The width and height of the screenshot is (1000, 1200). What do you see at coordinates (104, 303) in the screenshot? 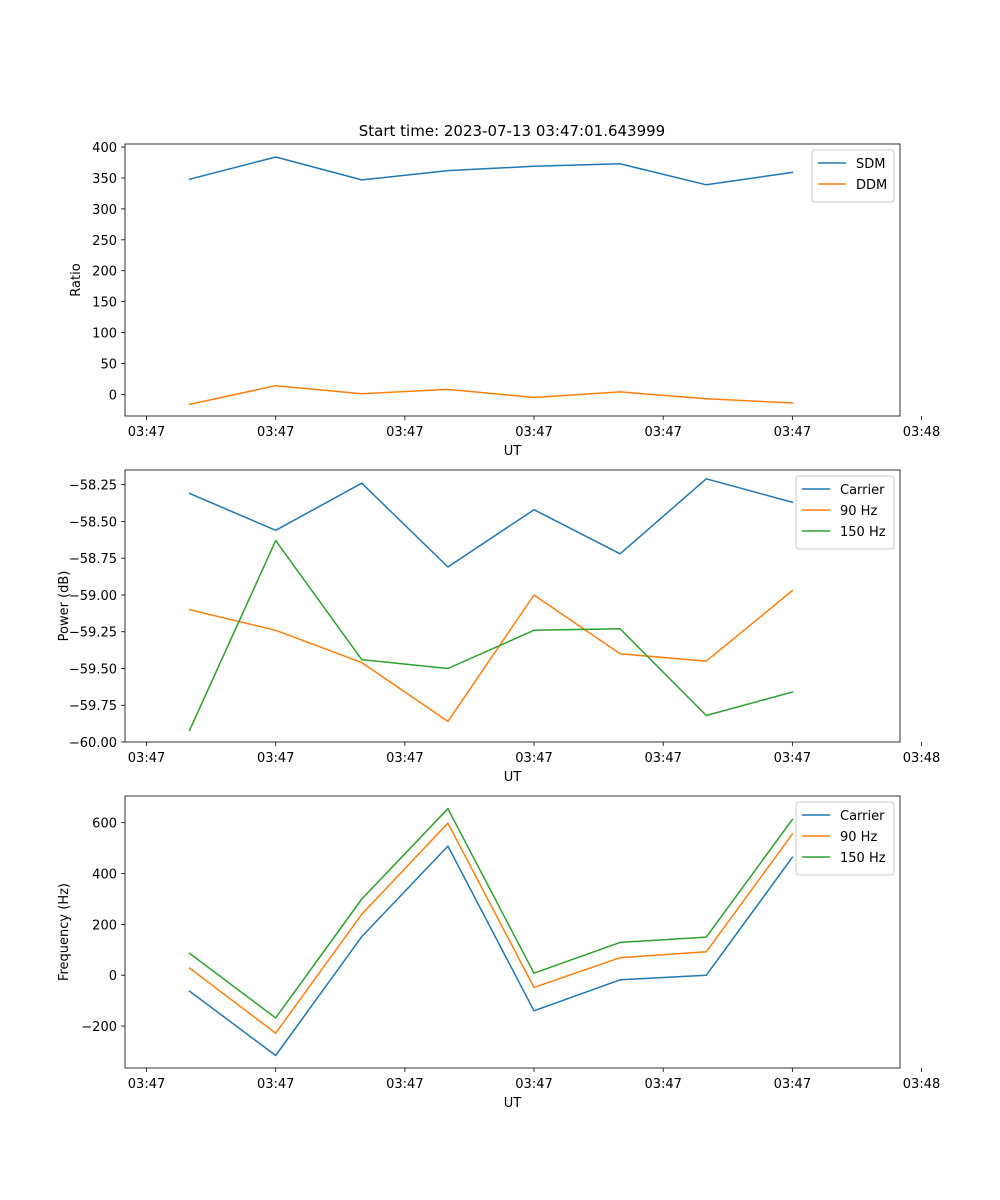
I see `y-tick-label: 150` at bounding box center [104, 303].